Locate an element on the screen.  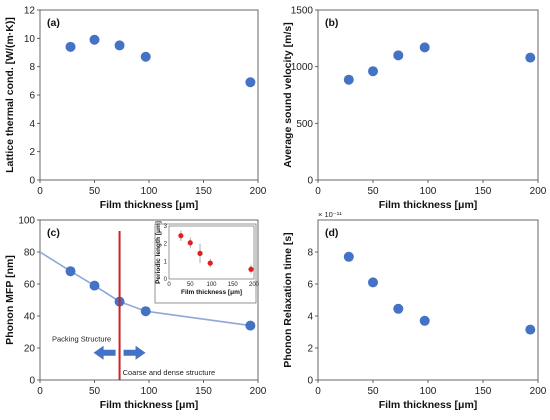
inset-y-axis-label: Periodic length [μm] is located at coordinates (158, 252).